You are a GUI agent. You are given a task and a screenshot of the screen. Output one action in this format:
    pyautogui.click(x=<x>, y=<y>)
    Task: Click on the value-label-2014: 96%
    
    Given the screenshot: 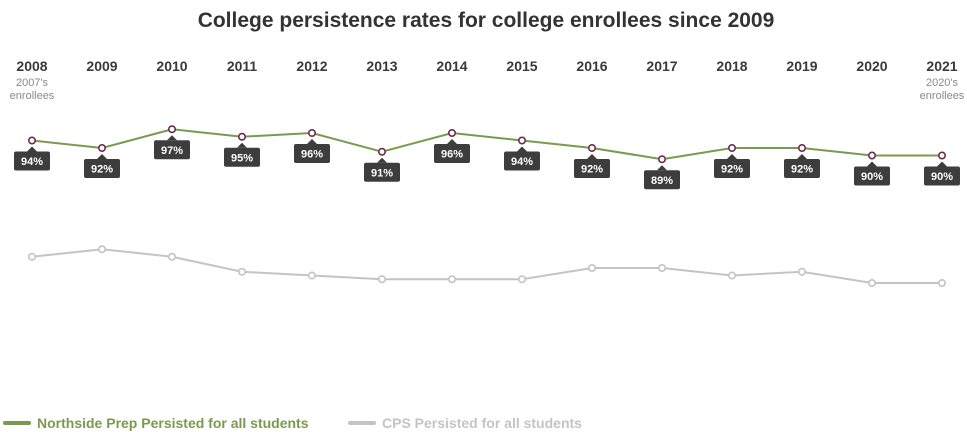 What is the action you would take?
    pyautogui.click(x=452, y=151)
    